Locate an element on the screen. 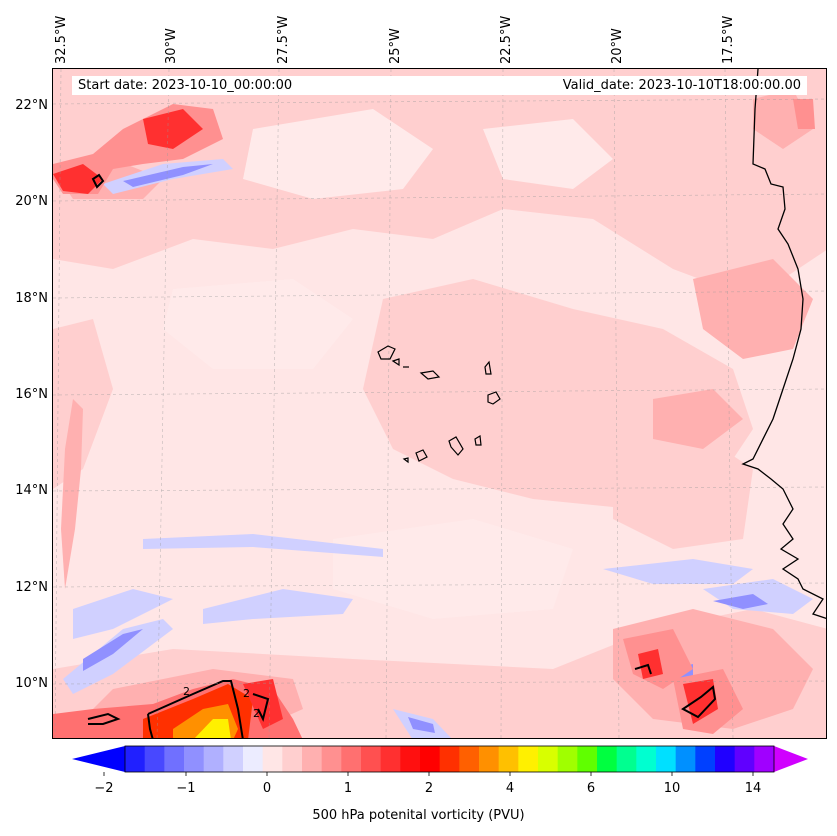  colorbar-label: 500 hPa potenital vorticity (PVU) is located at coordinates (418, 815).